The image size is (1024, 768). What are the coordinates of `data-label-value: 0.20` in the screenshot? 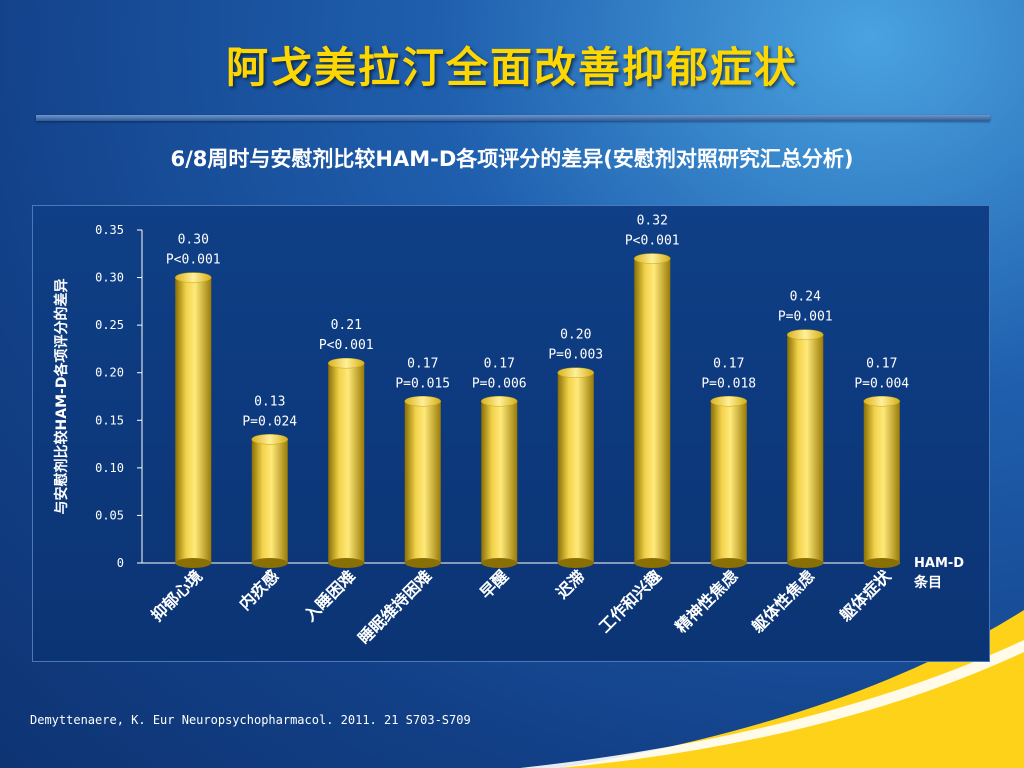 It's located at (575, 335).